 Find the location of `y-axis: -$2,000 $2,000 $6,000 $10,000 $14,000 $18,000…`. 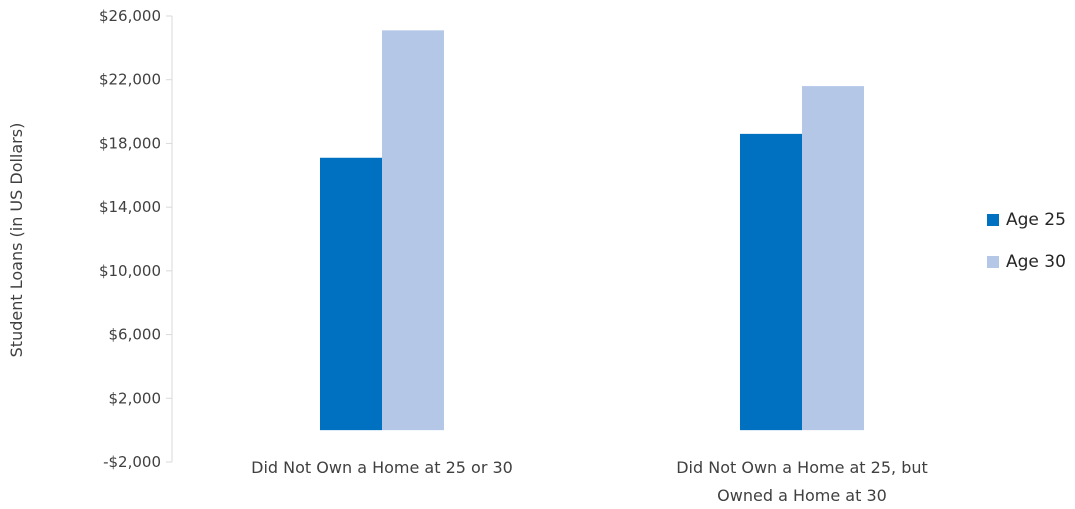

y-axis: -$2,000 $2,000 $6,000 $10,000 $14,000 $18,000… is located at coordinates (136, 239).